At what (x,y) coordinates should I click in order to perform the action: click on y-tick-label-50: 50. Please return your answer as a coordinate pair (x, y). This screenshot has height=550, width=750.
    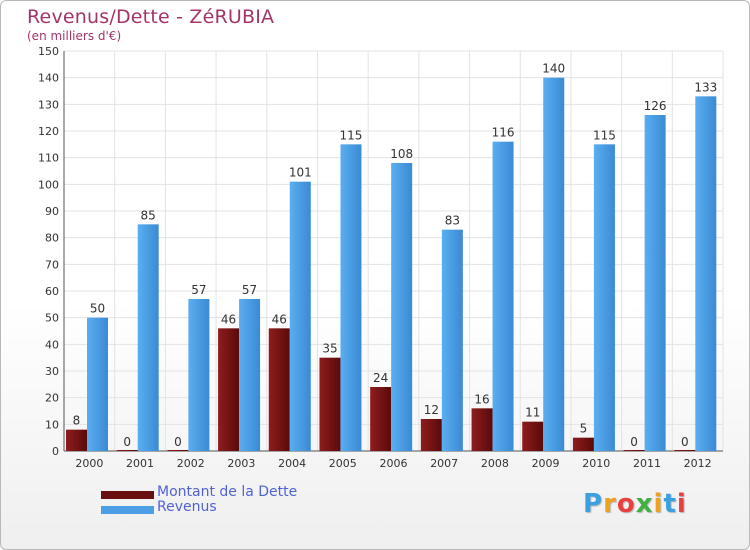
    Looking at the image, I should click on (52, 318).